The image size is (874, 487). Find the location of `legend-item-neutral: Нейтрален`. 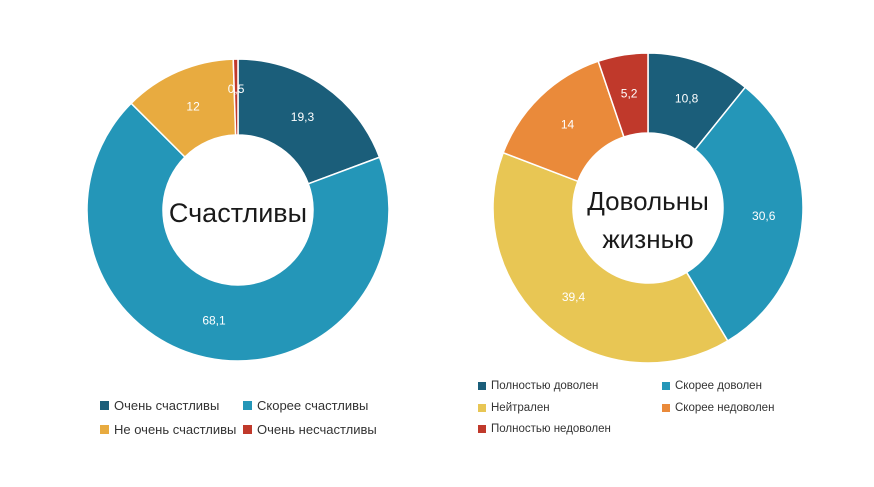

legend-item-neutral: Нейтрален is located at coordinates (514, 408).